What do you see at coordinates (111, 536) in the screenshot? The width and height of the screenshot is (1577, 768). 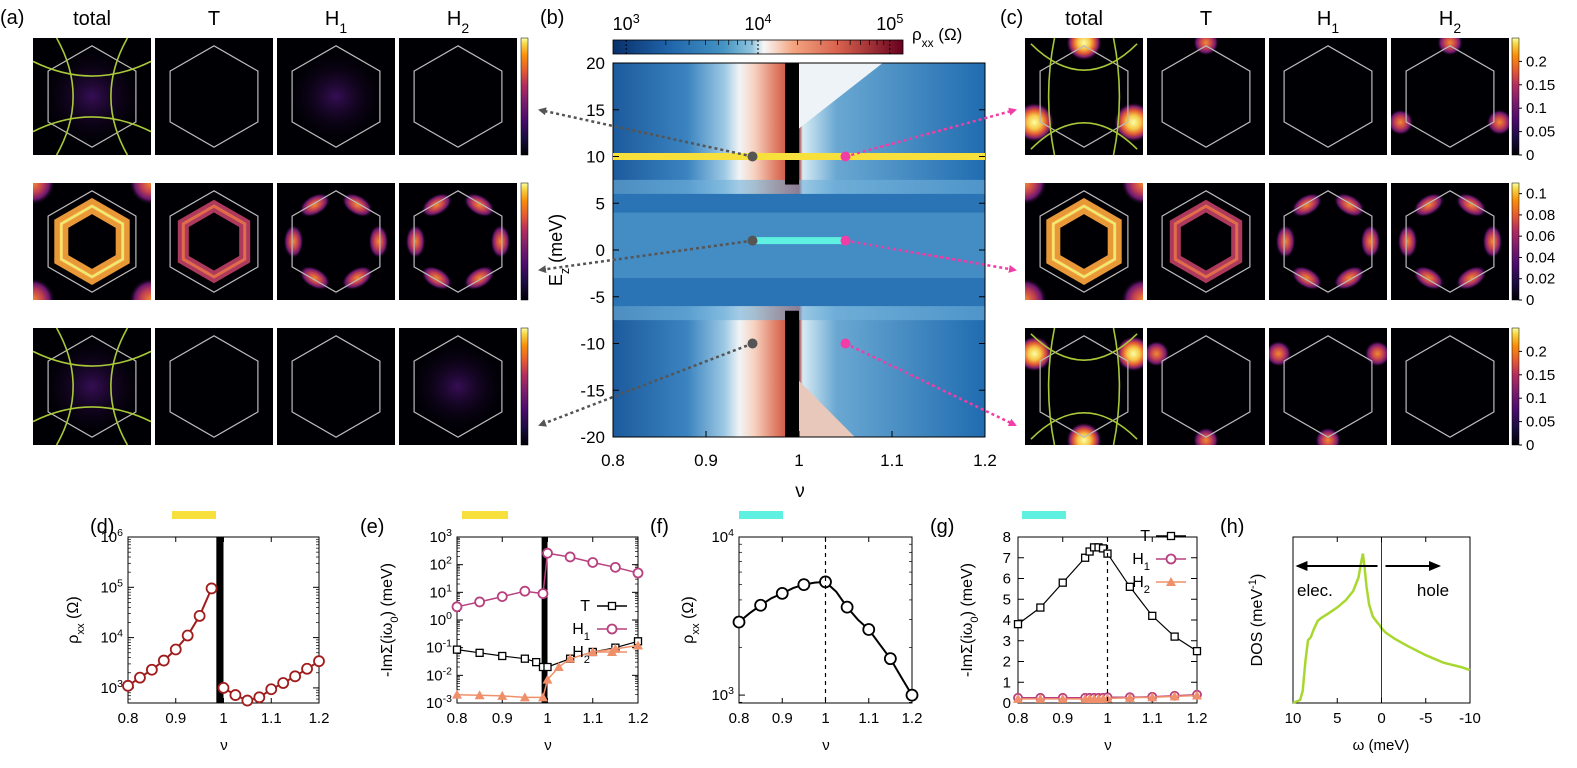 I see `panel-d-ytick-label: 10⁶` at bounding box center [111, 536].